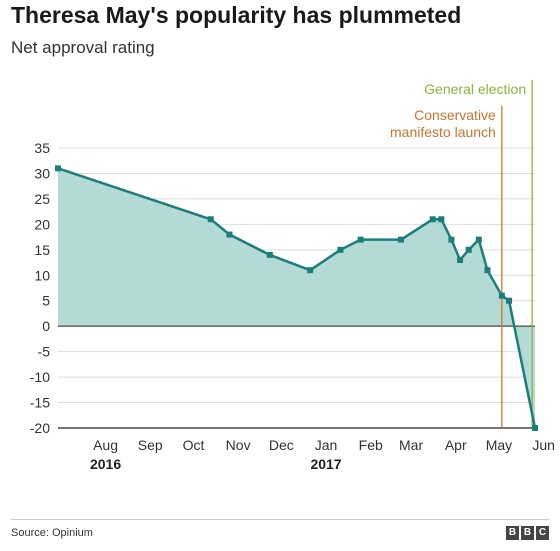  What do you see at coordinates (475, 89) in the screenshot?
I see `election-label: General election` at bounding box center [475, 89].